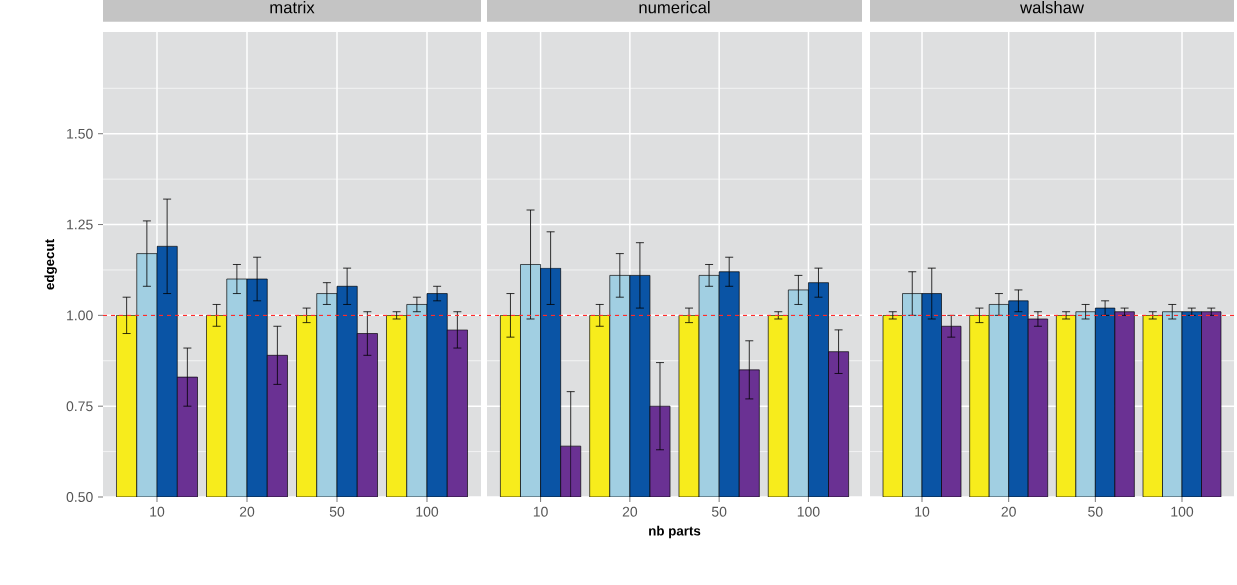  Describe the element at coordinates (292, 7) in the screenshot. I see `chart-title: matrix` at that location.